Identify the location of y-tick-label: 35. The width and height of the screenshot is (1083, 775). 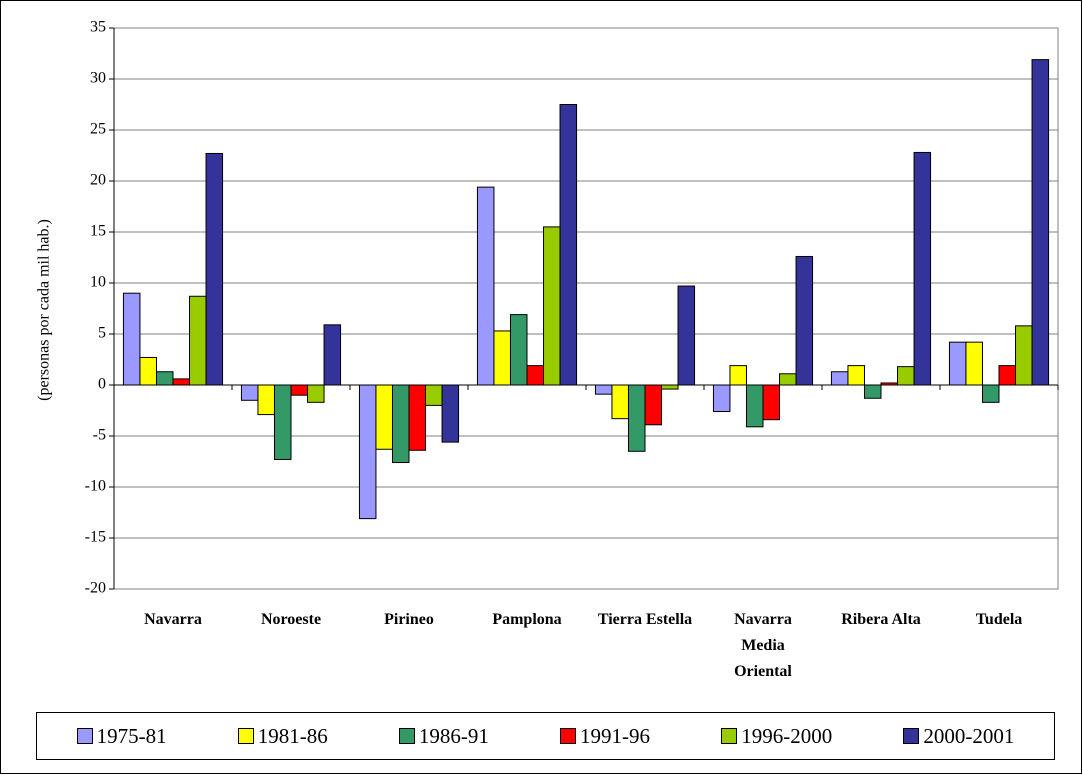
(98, 27).